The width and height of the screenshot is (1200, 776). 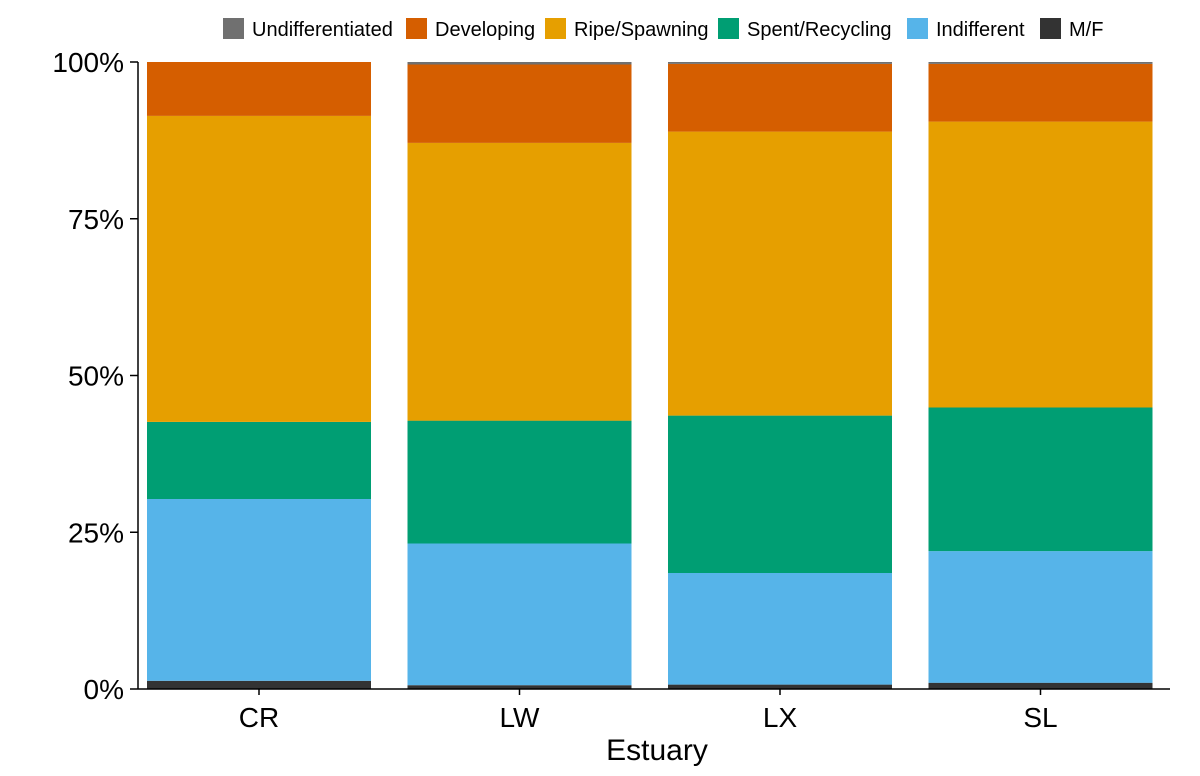 I want to click on legend-label: M/F, so click(x=1086, y=30).